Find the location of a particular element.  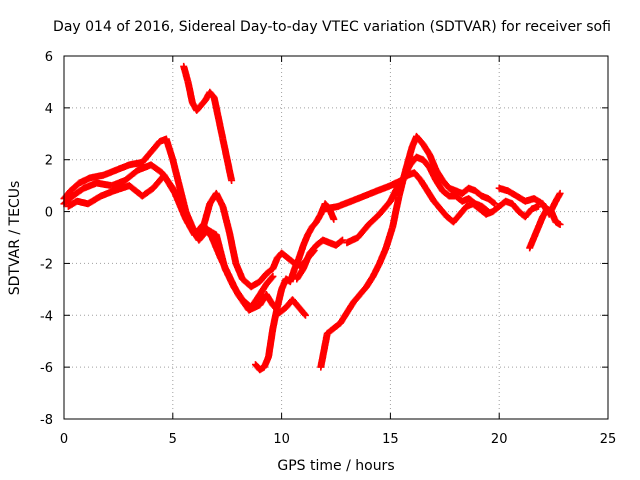

x-tick-label: 20 is located at coordinates (499, 439).